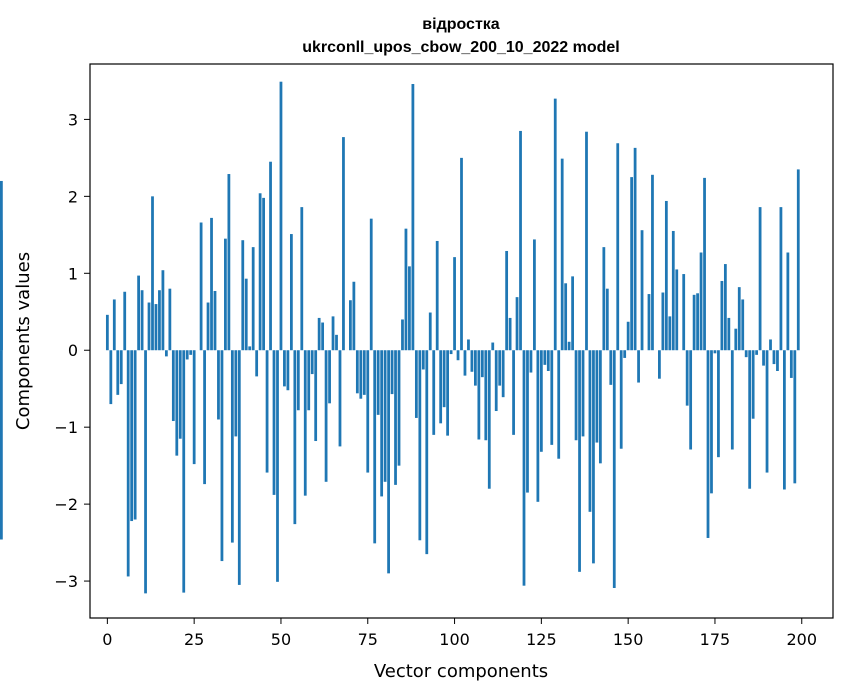 This screenshot has width=847, height=696. Describe the element at coordinates (461, 24) in the screenshot. I see `chart-title: відростка` at that location.